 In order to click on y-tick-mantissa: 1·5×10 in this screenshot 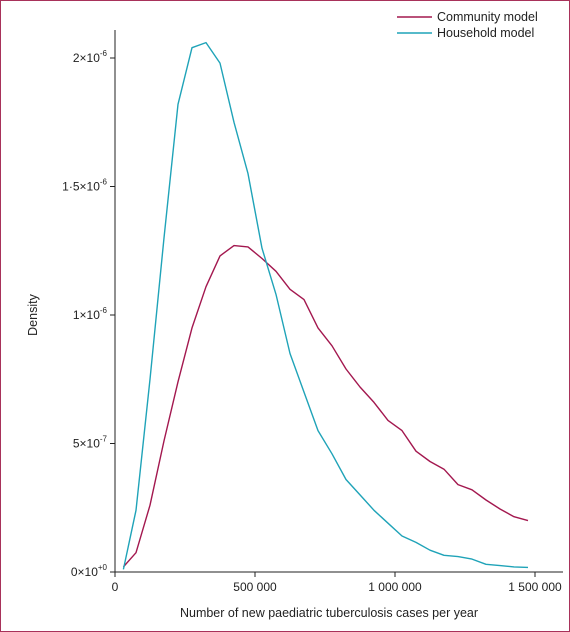, I will do `click(81, 187)`.